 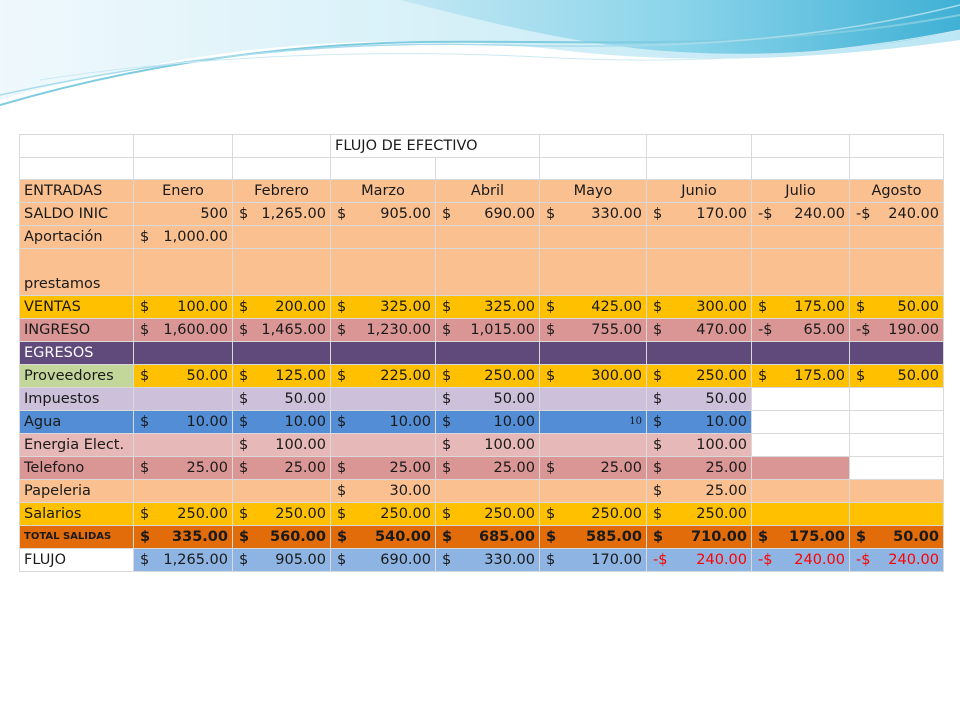 I want to click on value-cell: $200.00, so click(x=281, y=307).